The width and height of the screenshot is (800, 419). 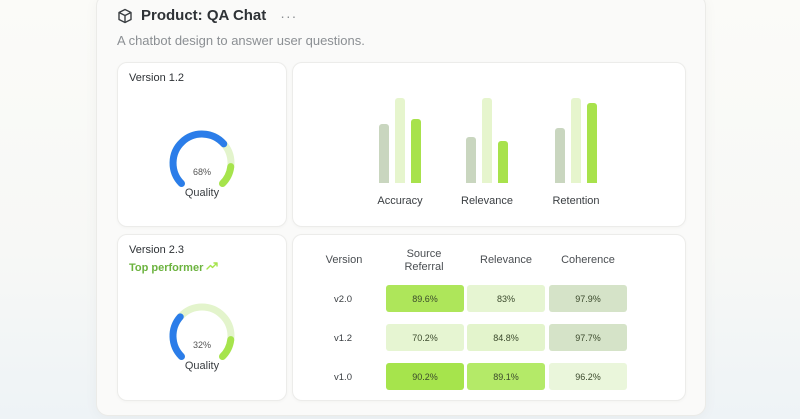 What do you see at coordinates (588, 337) in the screenshot?
I see `table-cell: 97.7%` at bounding box center [588, 337].